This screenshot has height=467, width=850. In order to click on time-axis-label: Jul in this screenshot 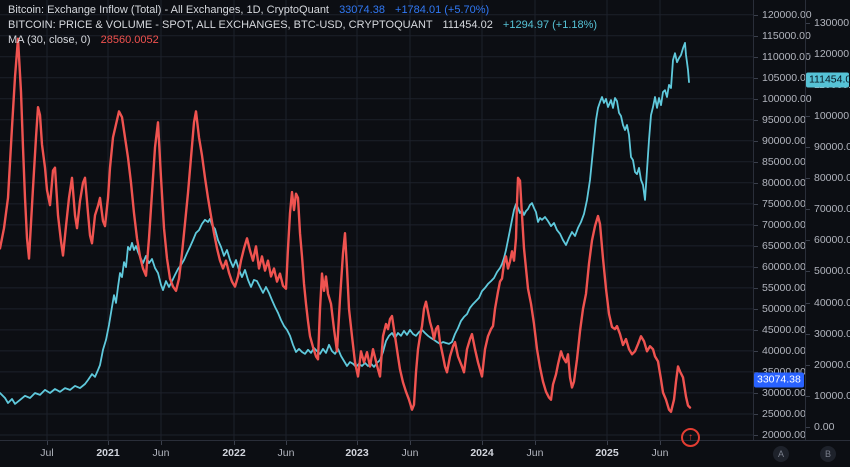, I will do `click(47, 453)`.